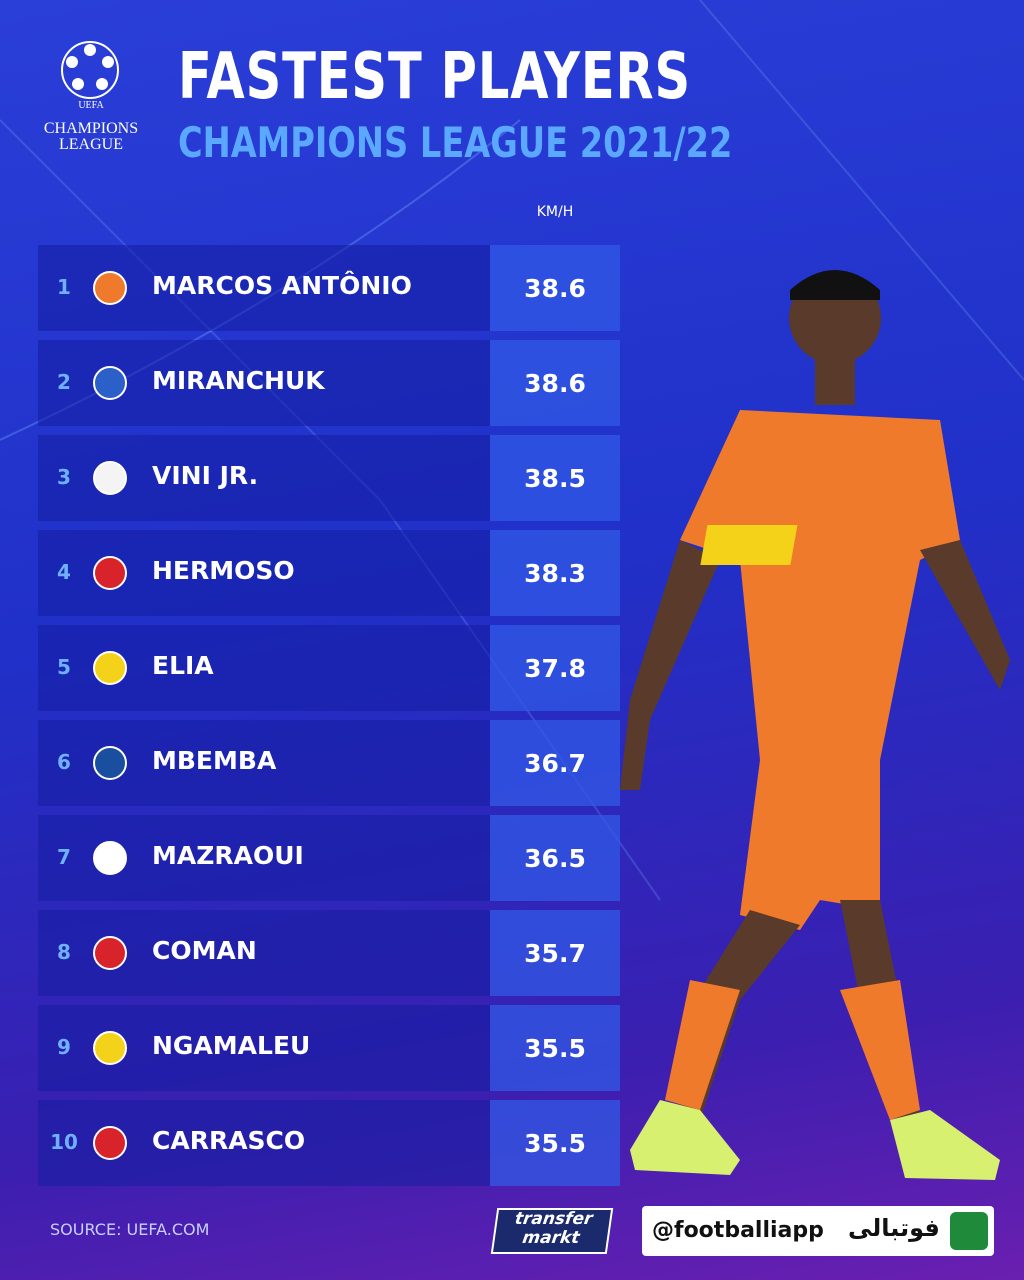 The width and height of the screenshot is (1024, 1280). Describe the element at coordinates (555, 573) in the screenshot. I see `speed: 38.3` at that location.